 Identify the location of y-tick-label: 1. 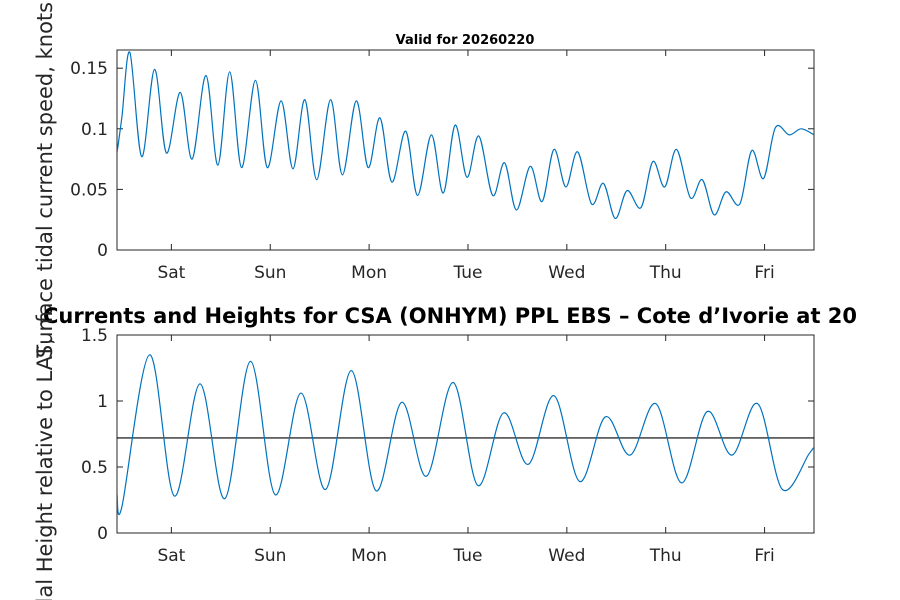
(102, 402).